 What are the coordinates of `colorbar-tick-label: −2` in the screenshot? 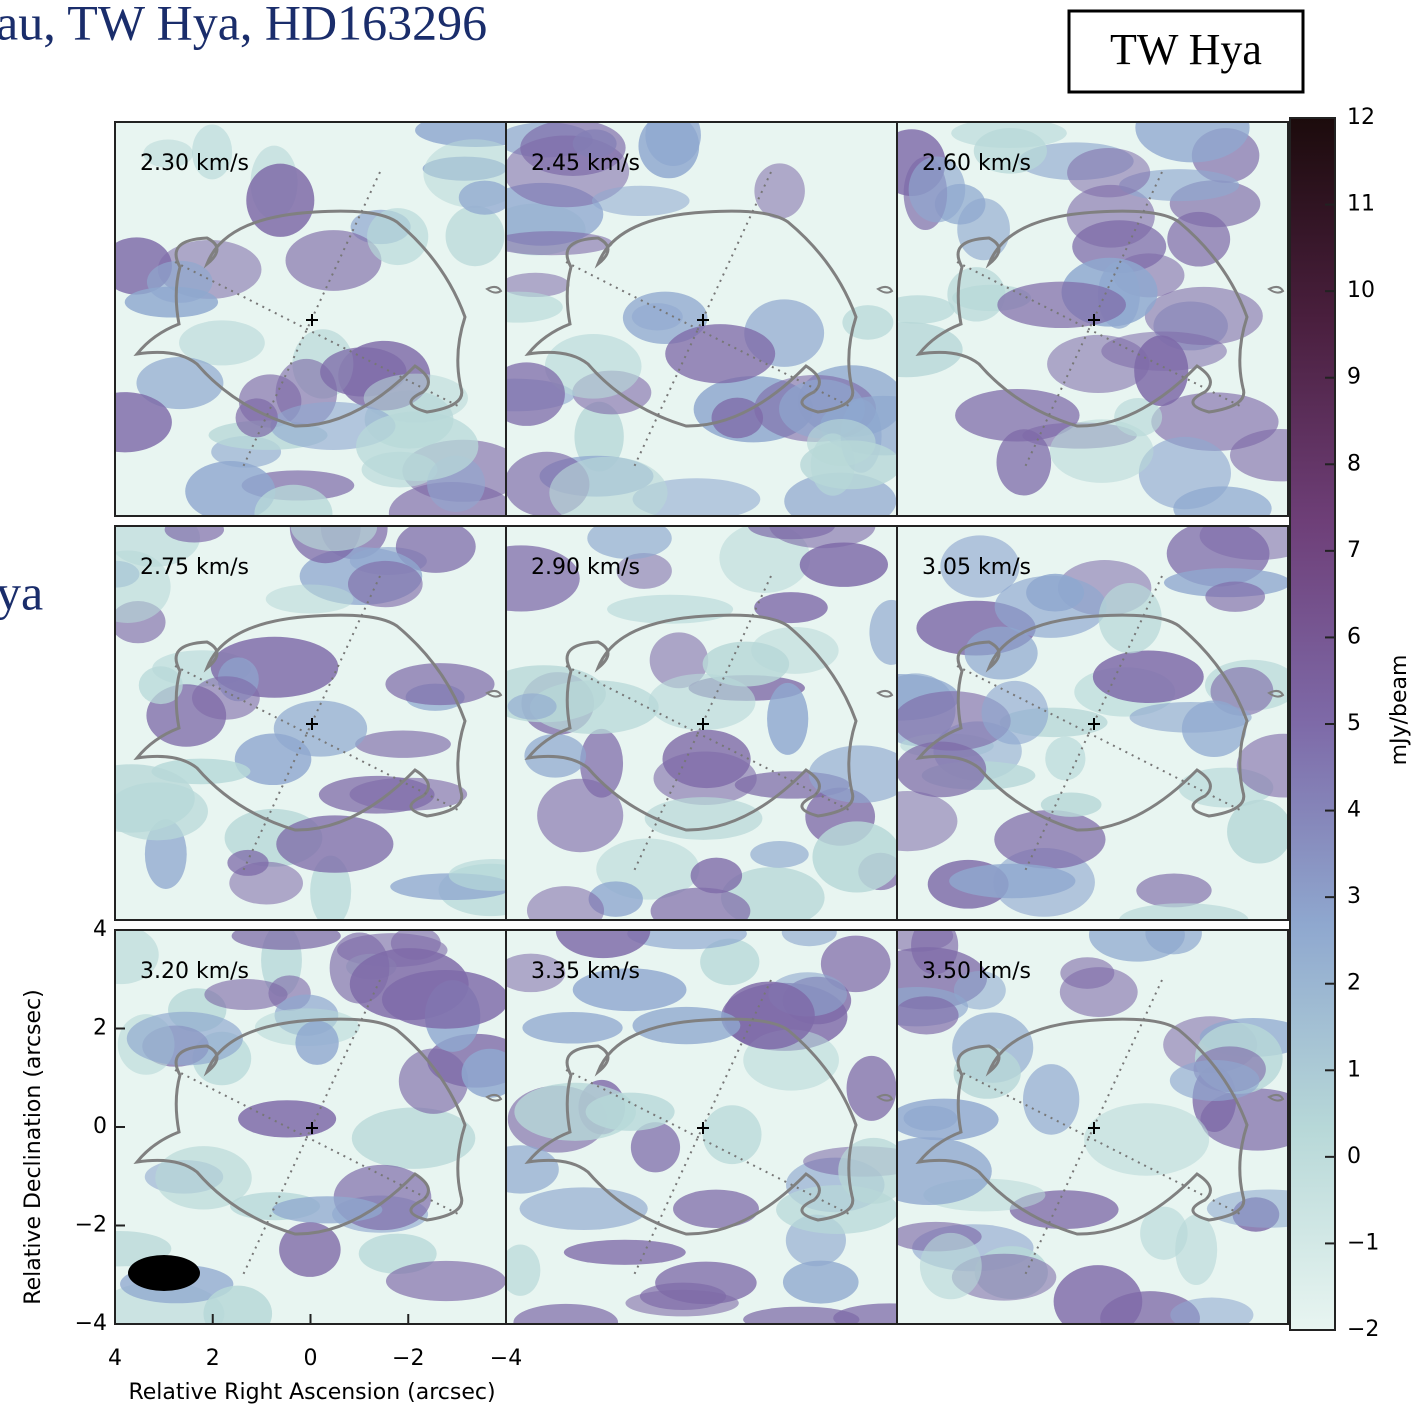 It's located at (1363, 1329).